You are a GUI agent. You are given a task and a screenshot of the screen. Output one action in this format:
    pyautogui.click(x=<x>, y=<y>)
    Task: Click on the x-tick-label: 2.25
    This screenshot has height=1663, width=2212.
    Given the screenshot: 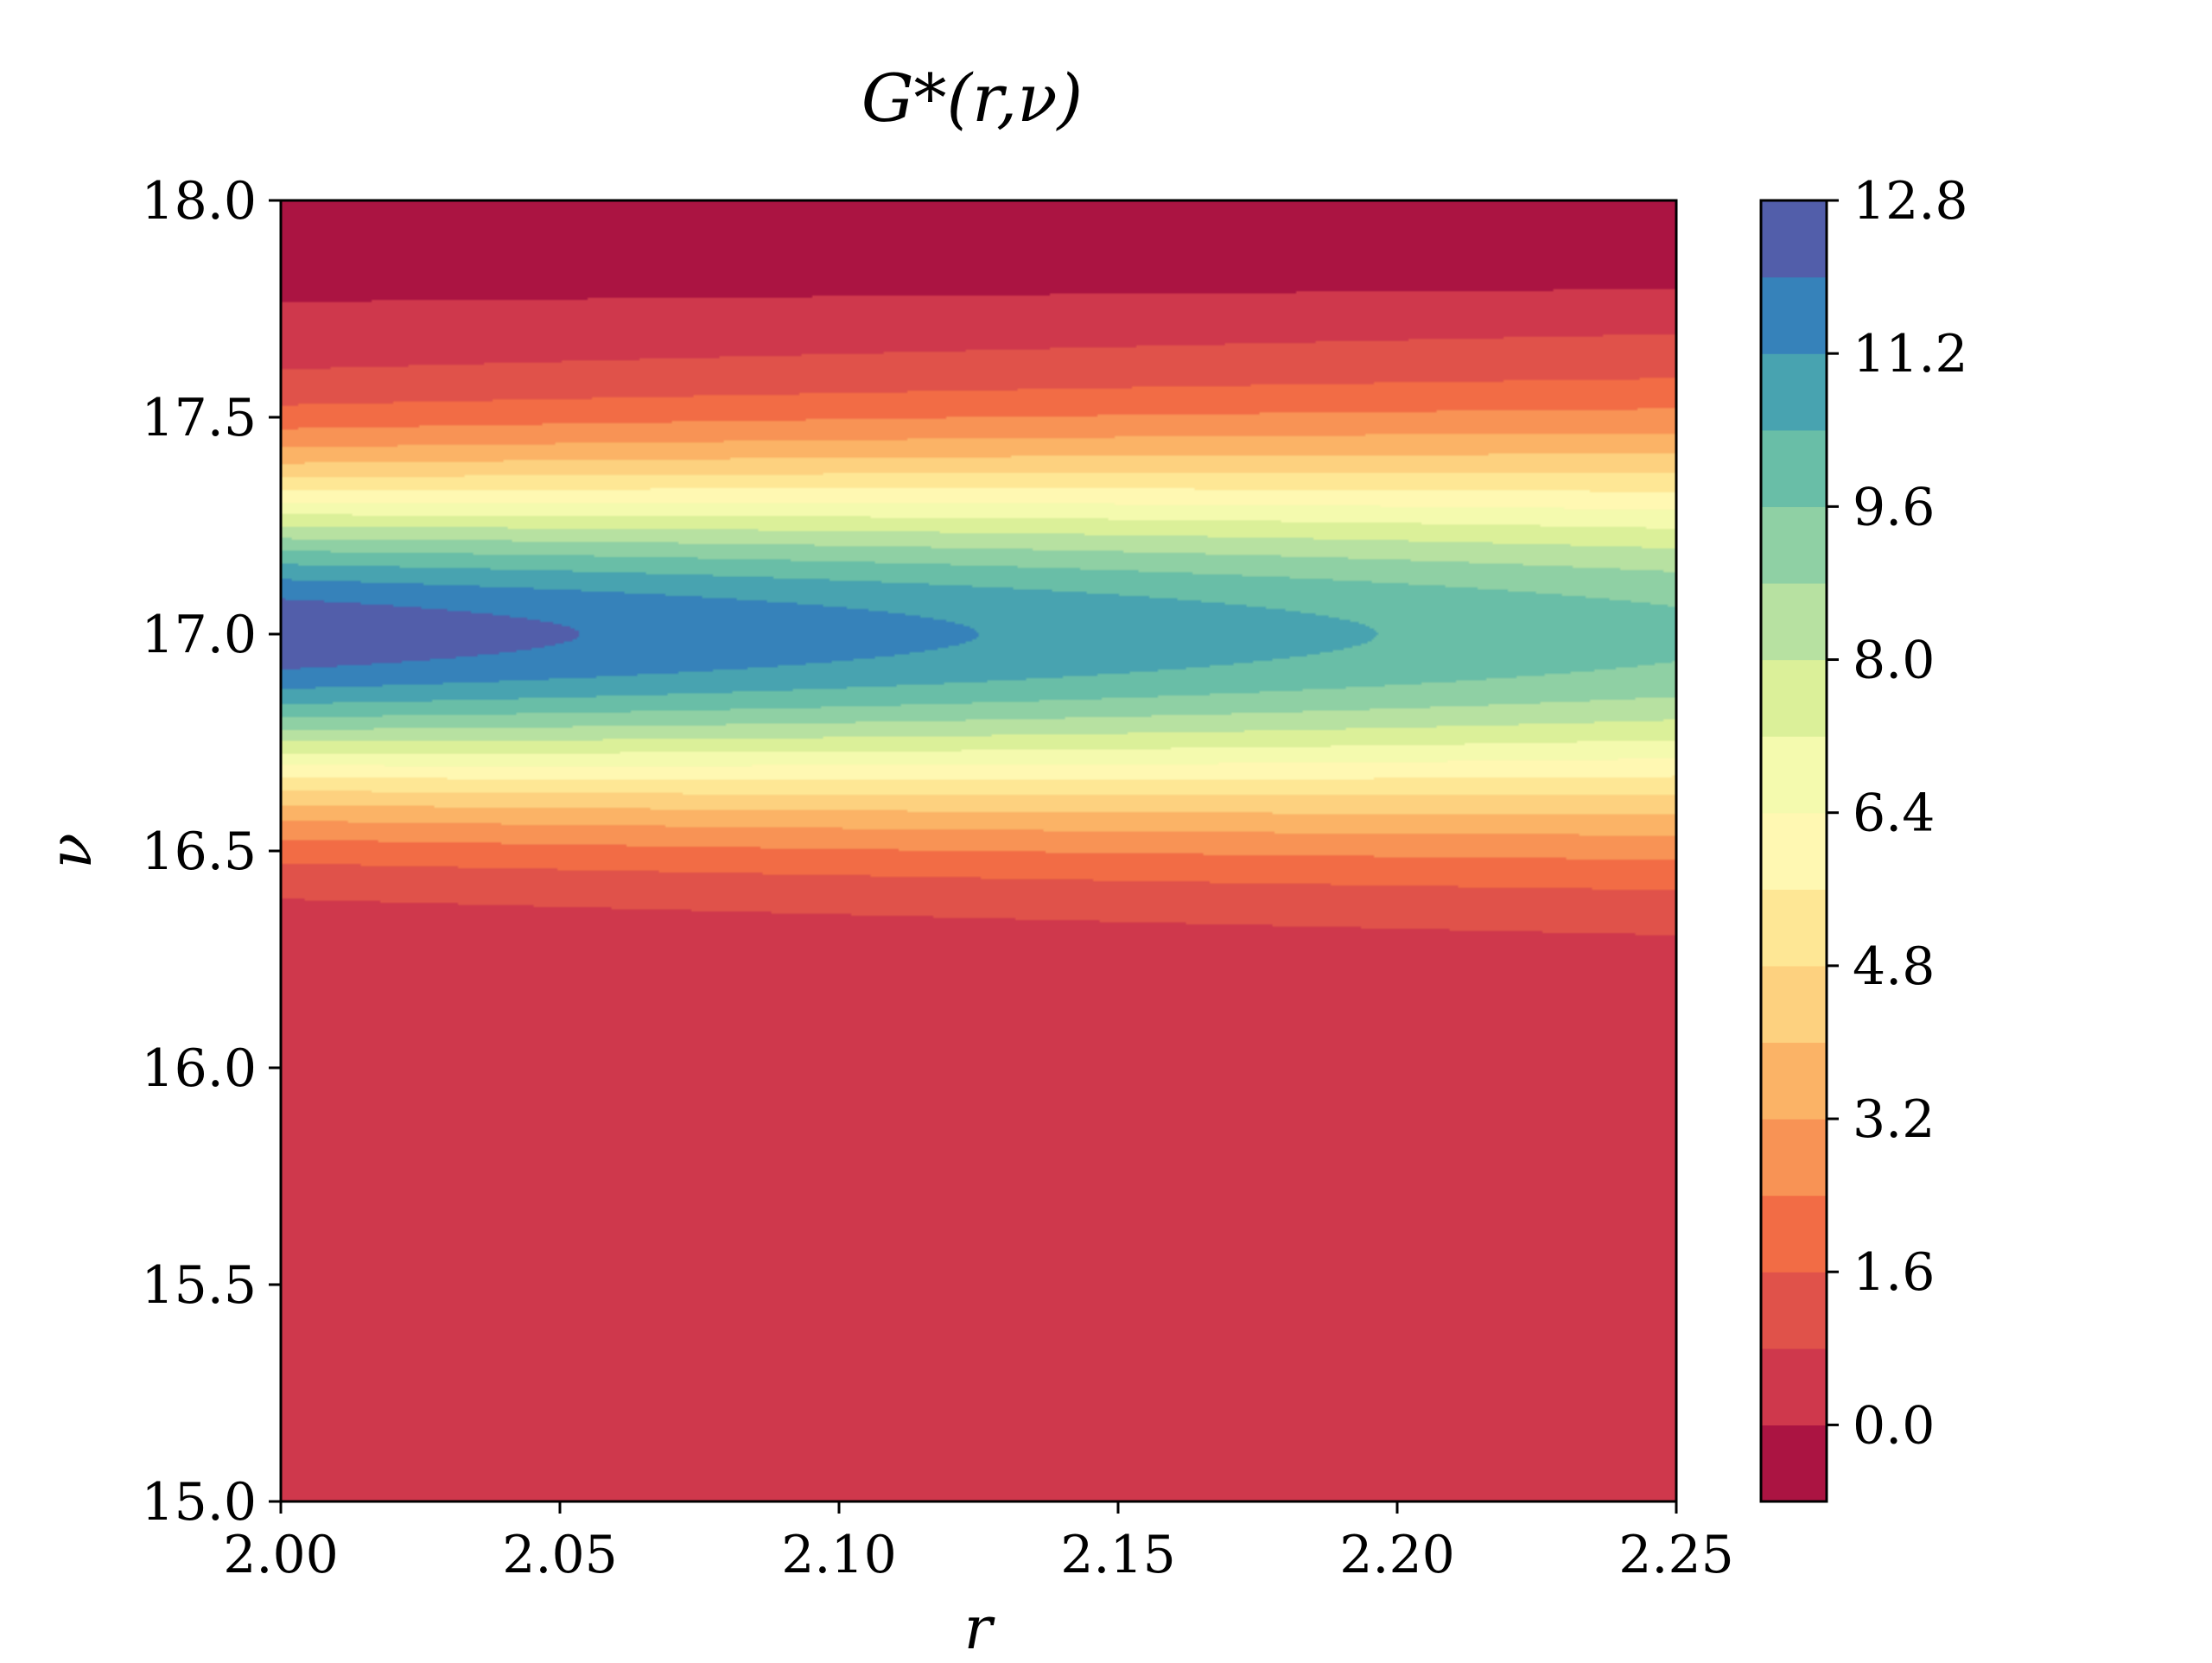 What is the action you would take?
    pyautogui.click(x=1676, y=1555)
    